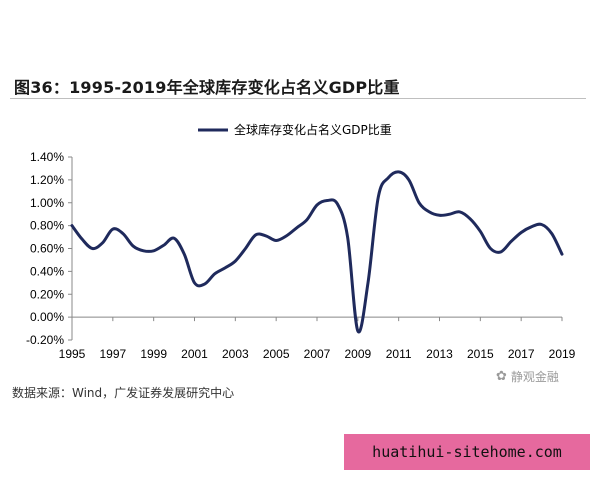 This screenshot has height=480, width=600. Describe the element at coordinates (153, 354) in the screenshot. I see `x-tick-label: 1999` at that location.